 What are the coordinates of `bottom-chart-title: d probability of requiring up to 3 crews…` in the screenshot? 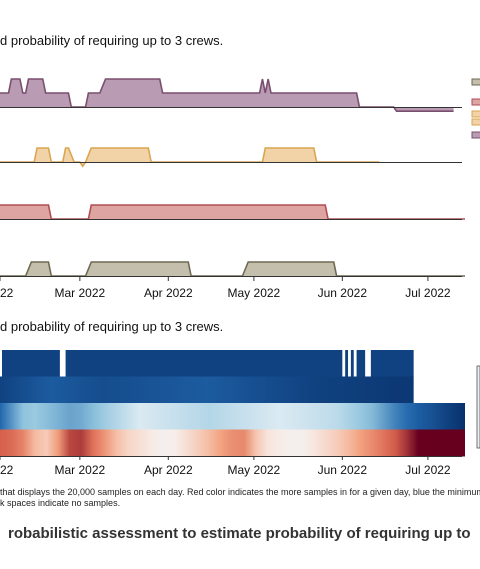 It's located at (112, 326).